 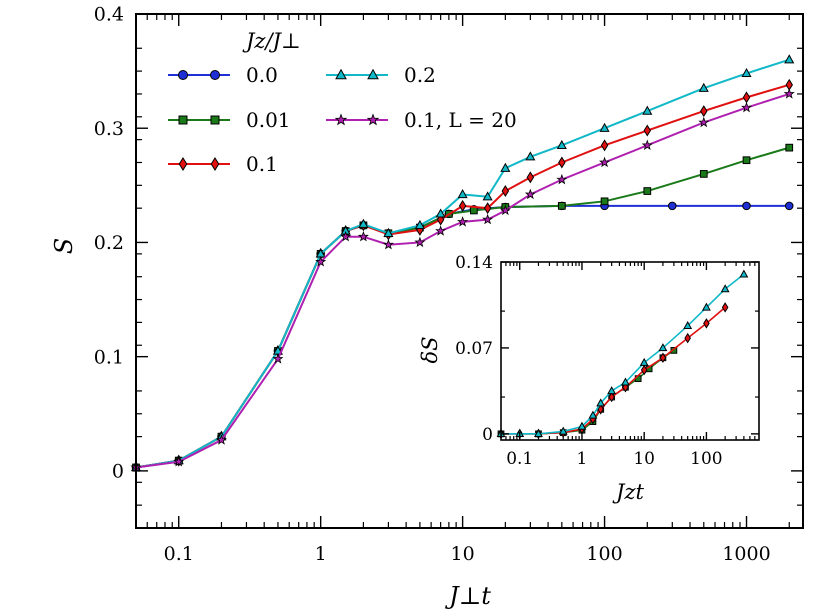 What do you see at coordinates (109, 15) in the screenshot?
I see `y-tick-label: 0.4` at bounding box center [109, 15].